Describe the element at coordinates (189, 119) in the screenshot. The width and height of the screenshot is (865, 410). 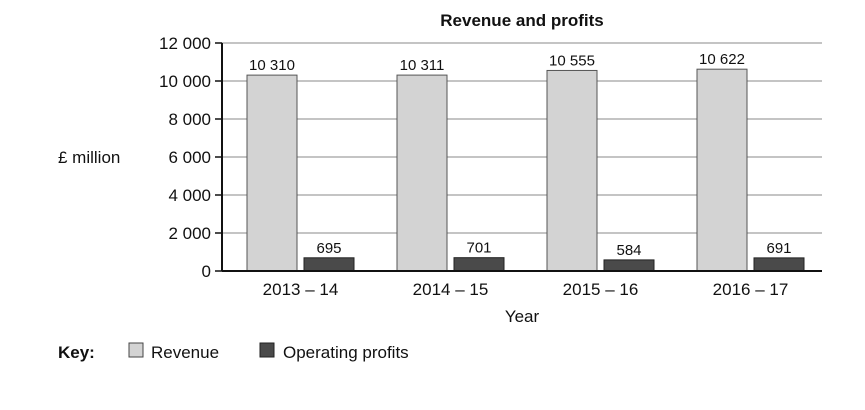
I see `y-tick-label: 8 000` at that location.